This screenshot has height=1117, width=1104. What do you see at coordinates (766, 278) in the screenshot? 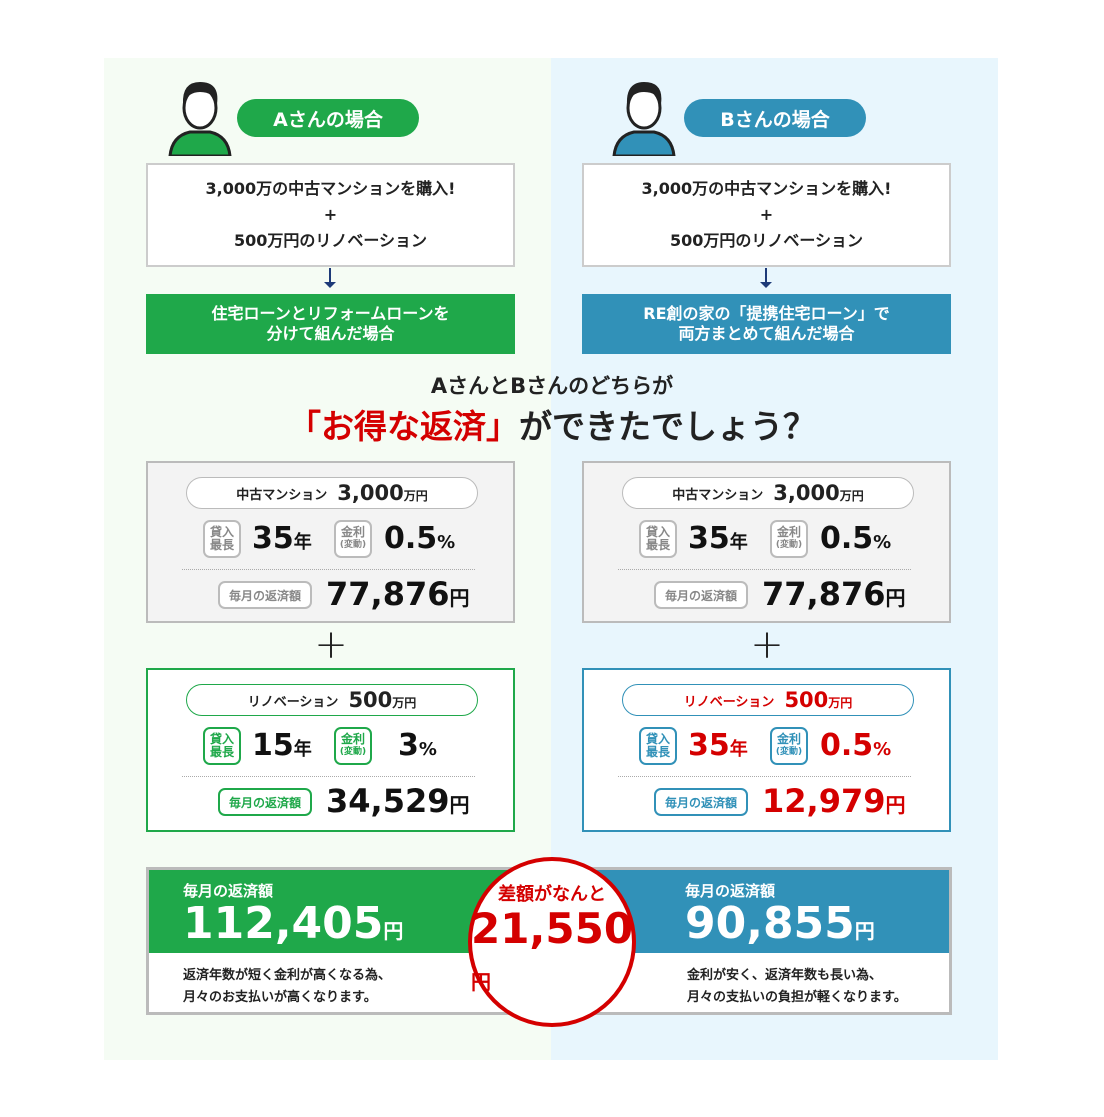
I see `b-arrow-icon` at bounding box center [766, 278].